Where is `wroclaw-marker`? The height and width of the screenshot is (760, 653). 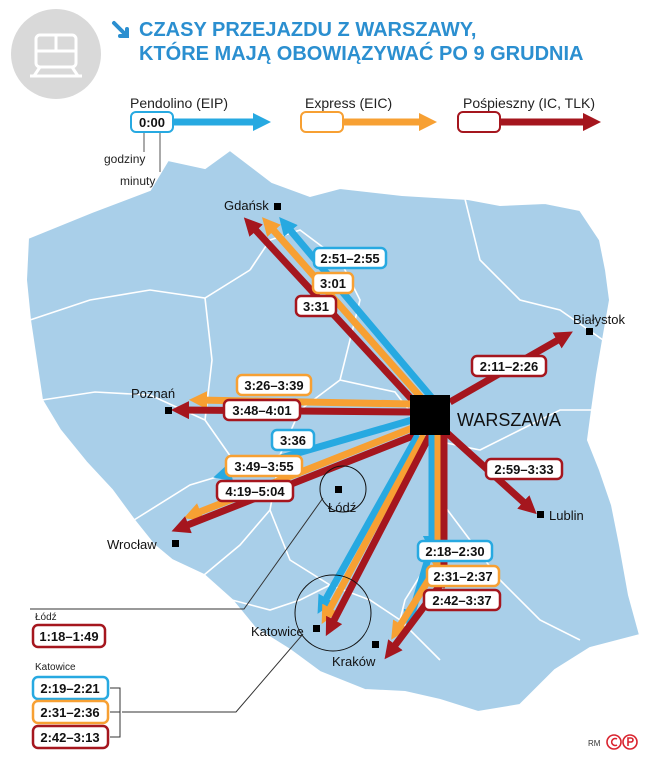 wroclaw-marker is located at coordinates (175, 543).